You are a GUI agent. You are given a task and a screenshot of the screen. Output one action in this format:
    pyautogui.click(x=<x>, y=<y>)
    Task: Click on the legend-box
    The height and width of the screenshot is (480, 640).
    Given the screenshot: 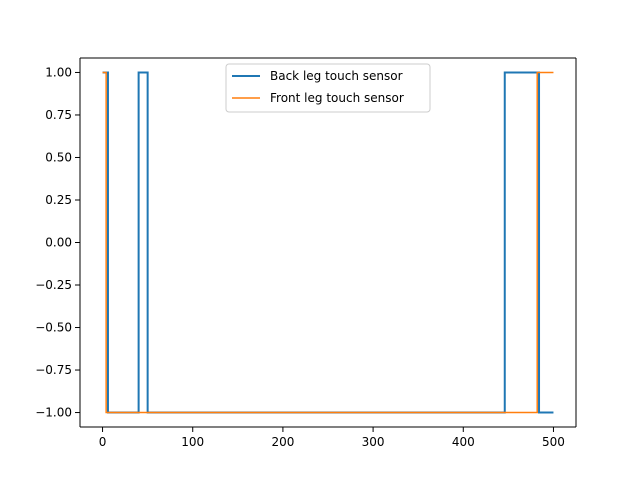 What is the action you would take?
    pyautogui.click(x=328, y=88)
    